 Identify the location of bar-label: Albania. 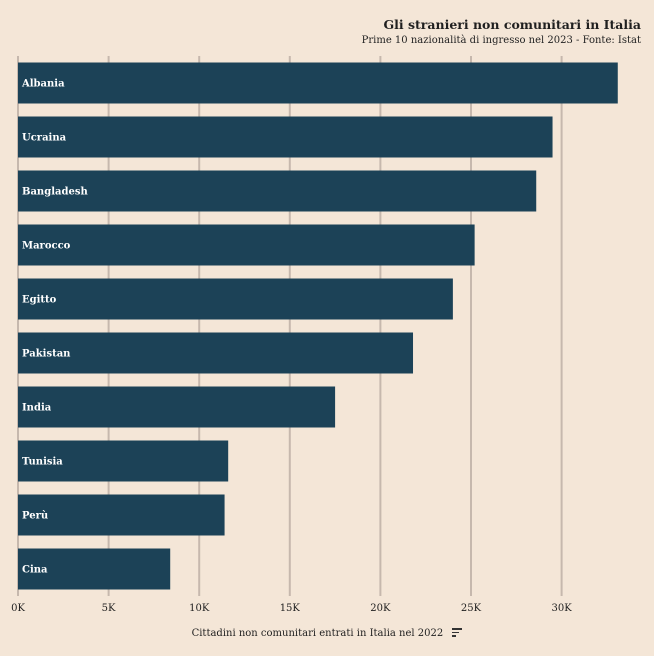
(43, 84).